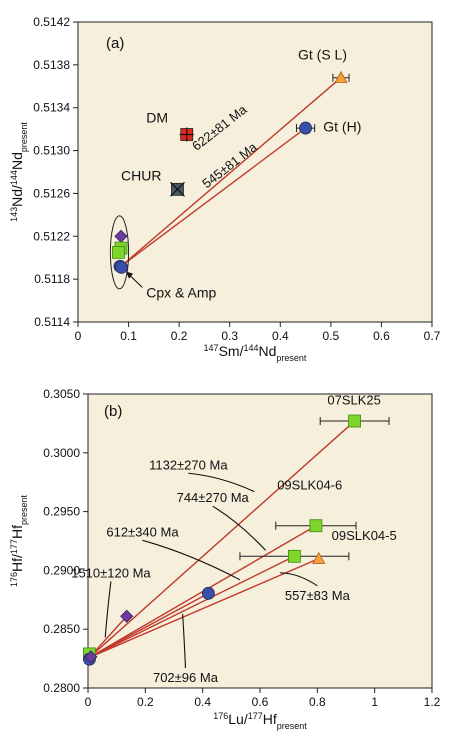  Describe the element at coordinates (181, 292) in the screenshot. I see `cpx-amp-label: Cpx & Amp` at that location.